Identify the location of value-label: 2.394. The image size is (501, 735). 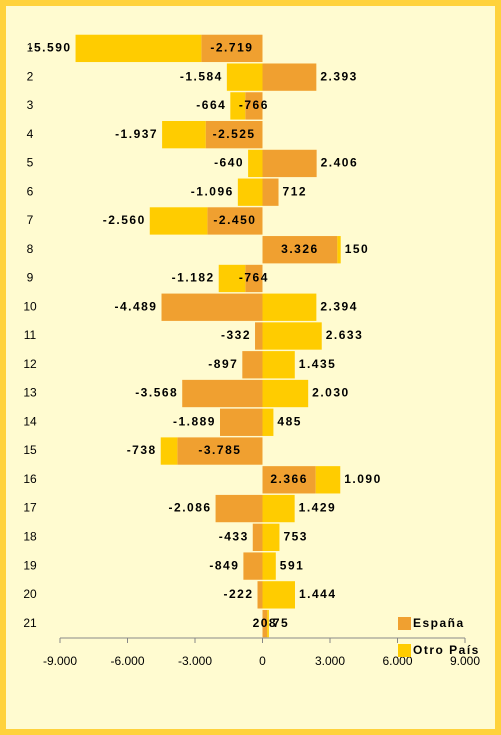
(339, 306).